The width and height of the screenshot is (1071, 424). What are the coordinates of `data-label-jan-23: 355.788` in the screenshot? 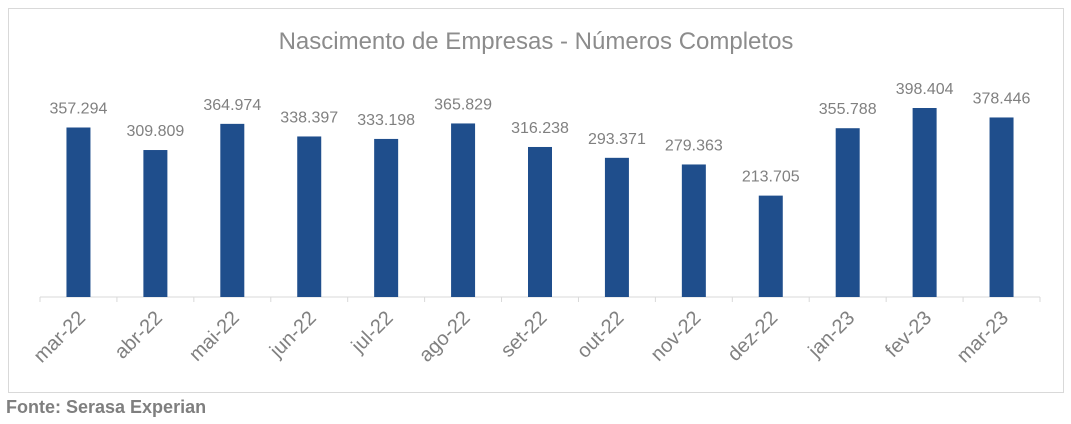 It's located at (848, 109).